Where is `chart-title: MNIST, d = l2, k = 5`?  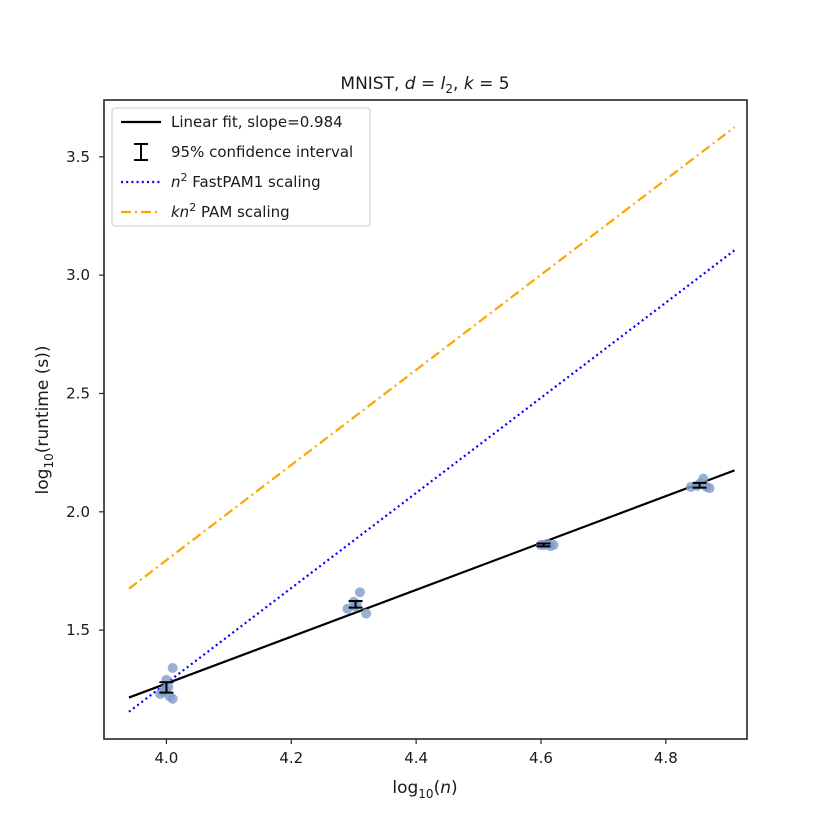 chart-title: MNIST, d = l2, k = 5 is located at coordinates (424, 85).